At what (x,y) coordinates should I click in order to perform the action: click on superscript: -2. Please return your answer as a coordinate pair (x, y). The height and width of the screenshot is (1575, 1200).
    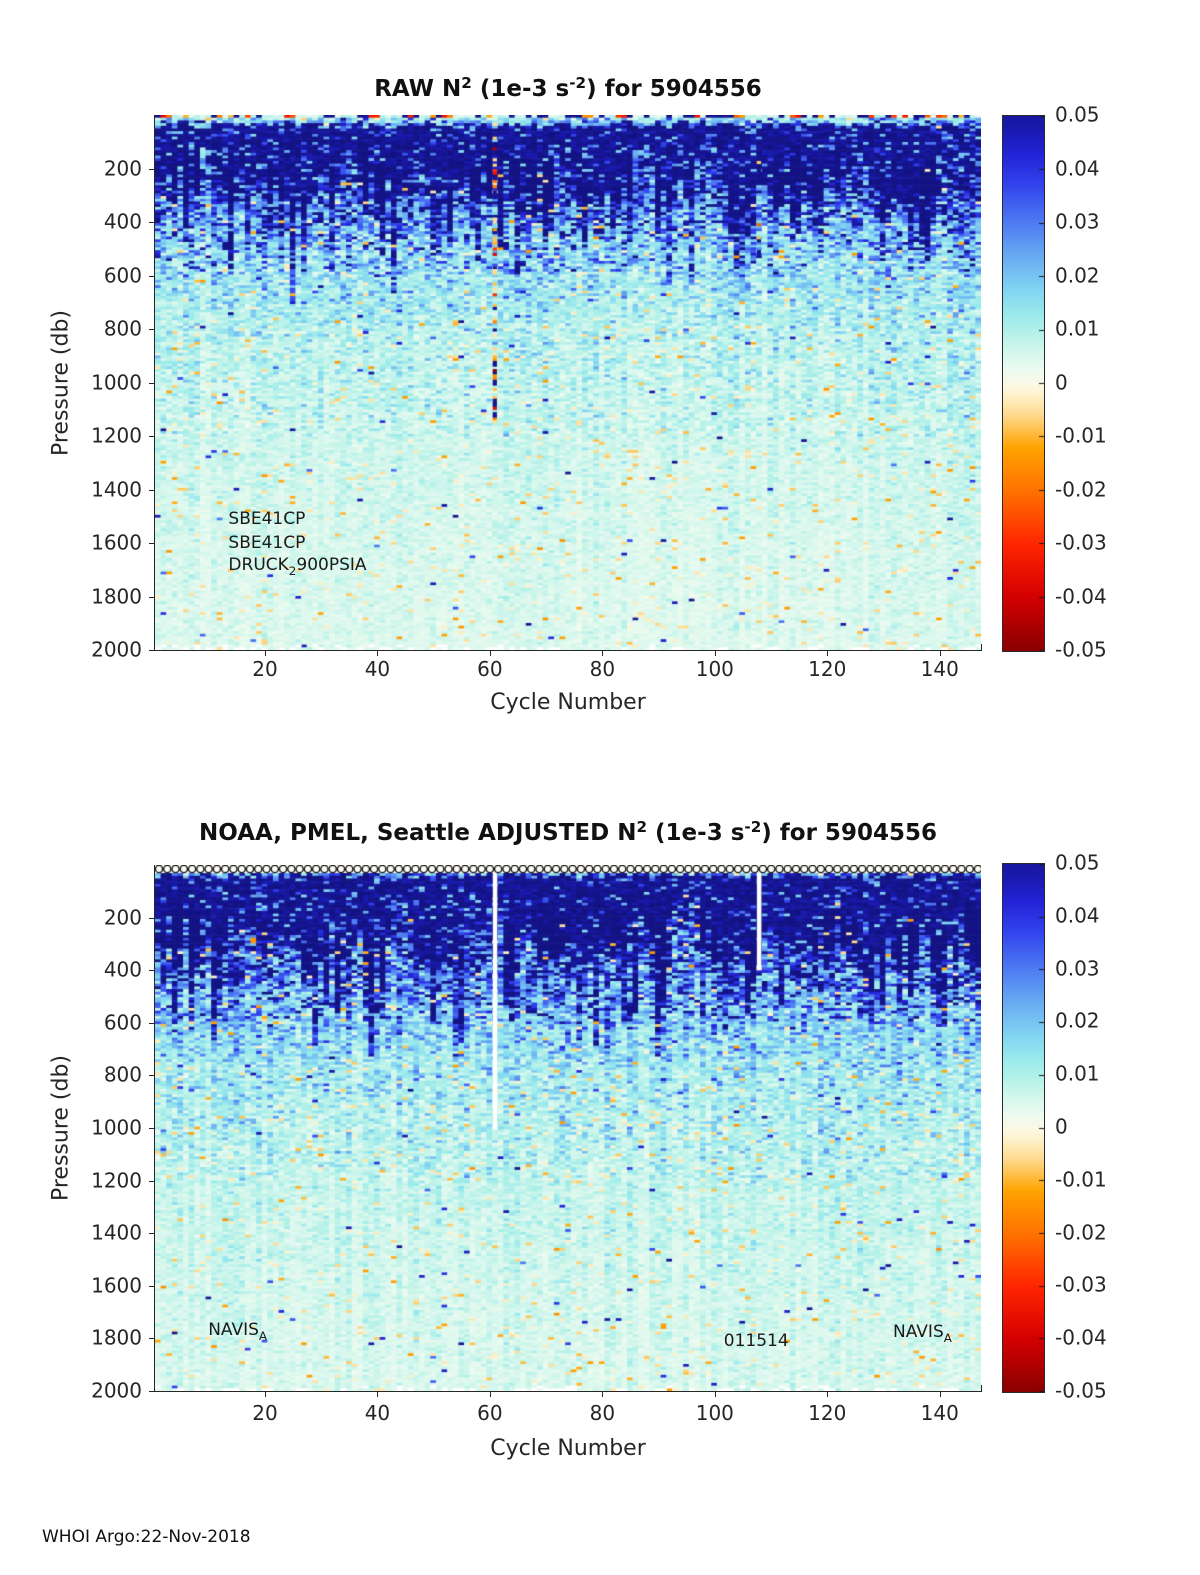
    Looking at the image, I should click on (578, 82).